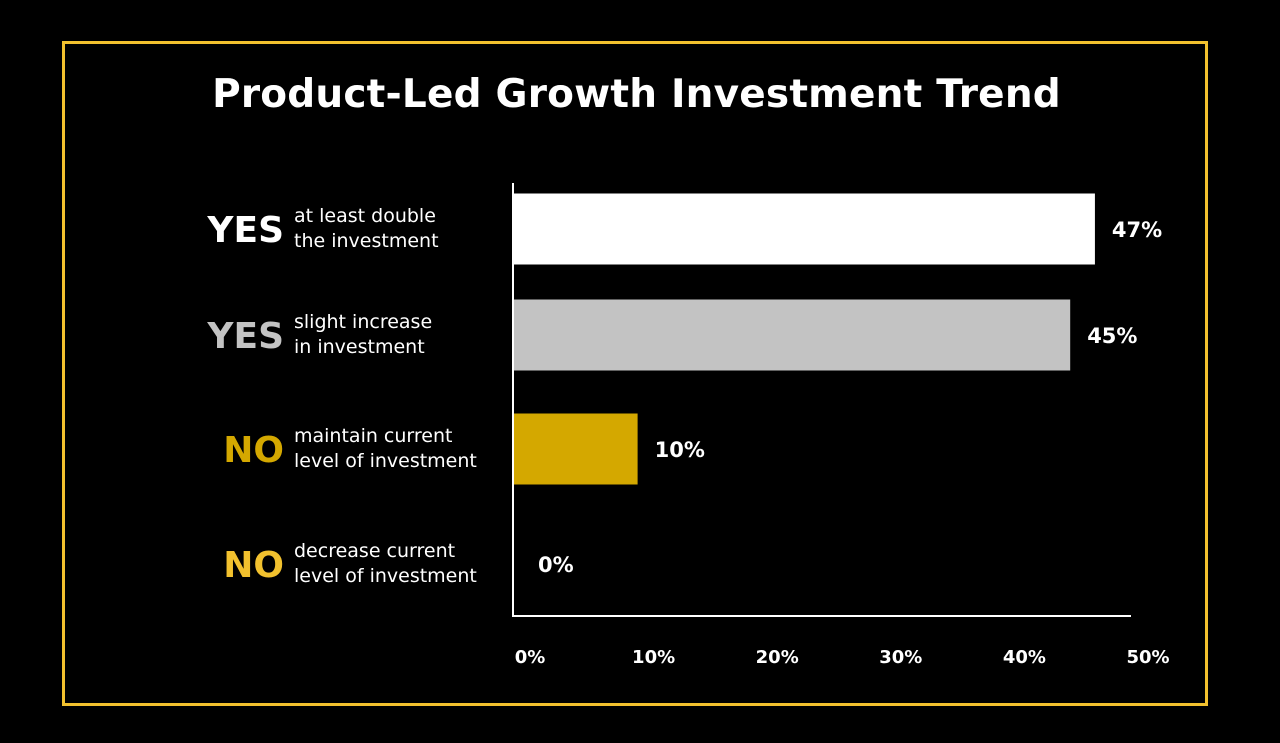 The height and width of the screenshot is (743, 1280). Describe the element at coordinates (385, 461) in the screenshot. I see `category-description-3-line-2: level of investment` at that location.